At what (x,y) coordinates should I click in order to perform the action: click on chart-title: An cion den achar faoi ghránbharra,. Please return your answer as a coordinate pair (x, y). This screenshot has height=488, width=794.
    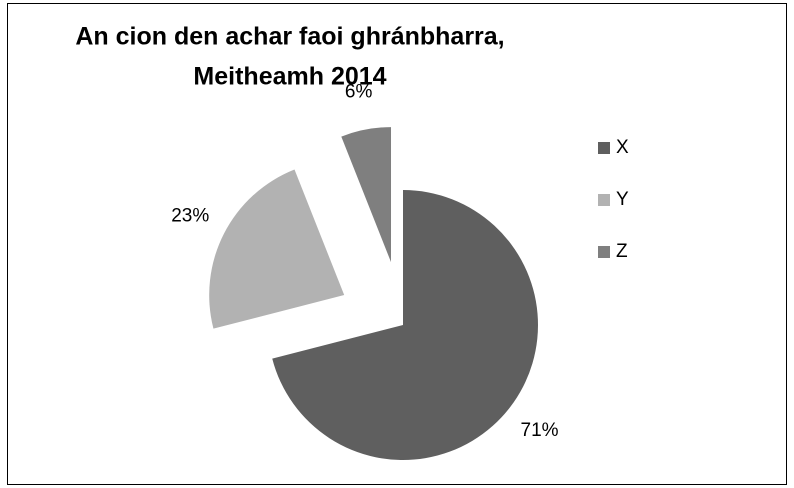
    Looking at the image, I should click on (289, 37).